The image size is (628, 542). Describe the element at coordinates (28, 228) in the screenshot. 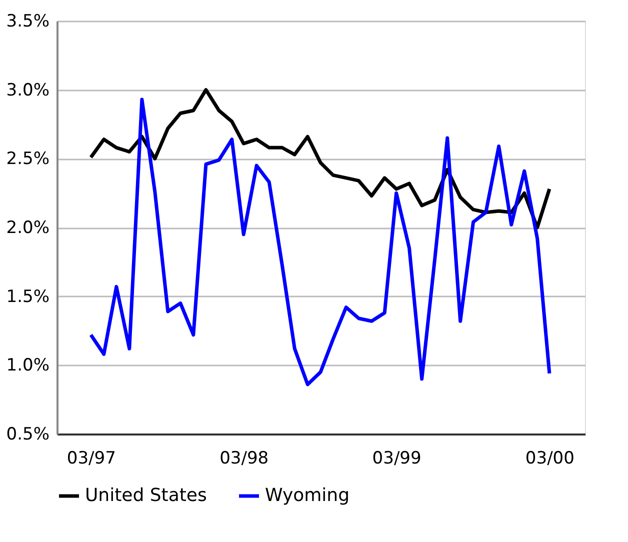

I see `y-tick-label: 2.0%` at that location.